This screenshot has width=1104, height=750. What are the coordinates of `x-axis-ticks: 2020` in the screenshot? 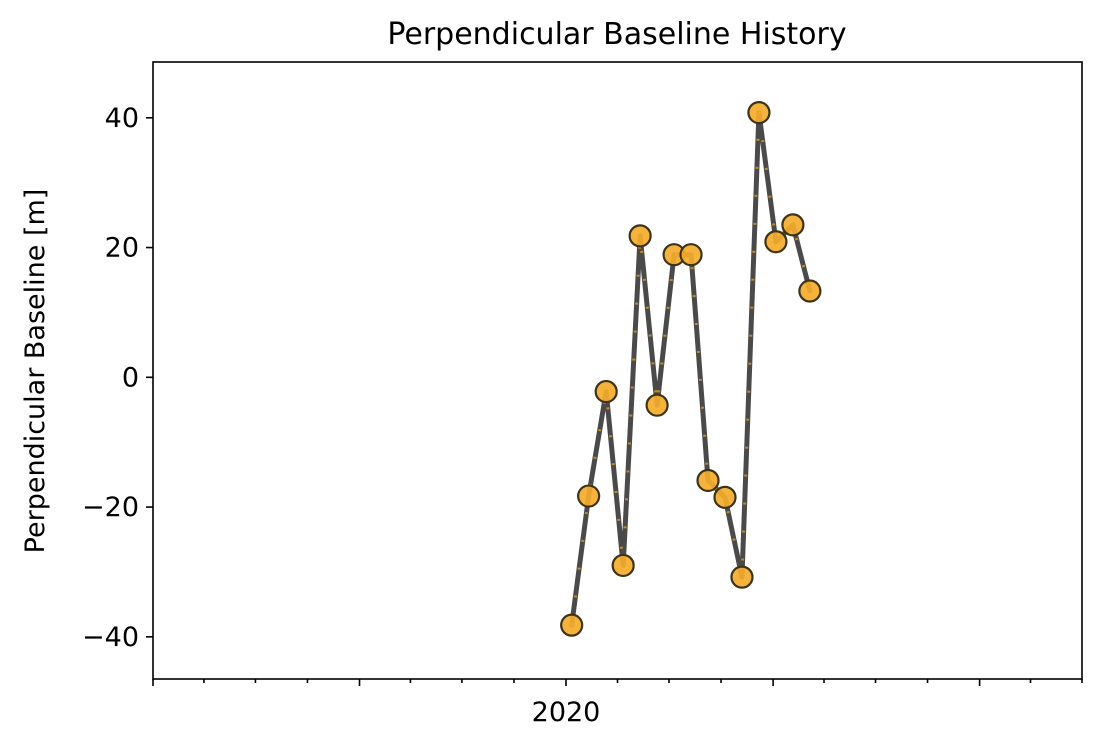 It's located at (617, 703).